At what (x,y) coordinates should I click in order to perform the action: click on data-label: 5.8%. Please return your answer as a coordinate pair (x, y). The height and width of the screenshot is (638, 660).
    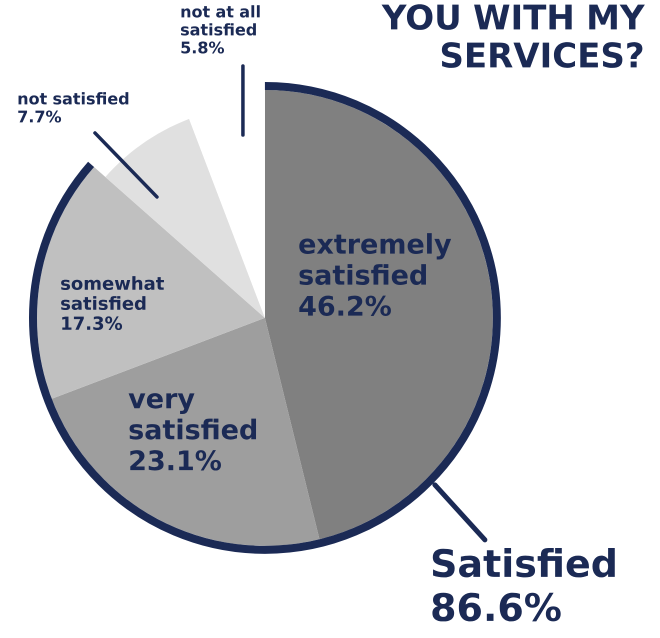
    Looking at the image, I should click on (202, 48).